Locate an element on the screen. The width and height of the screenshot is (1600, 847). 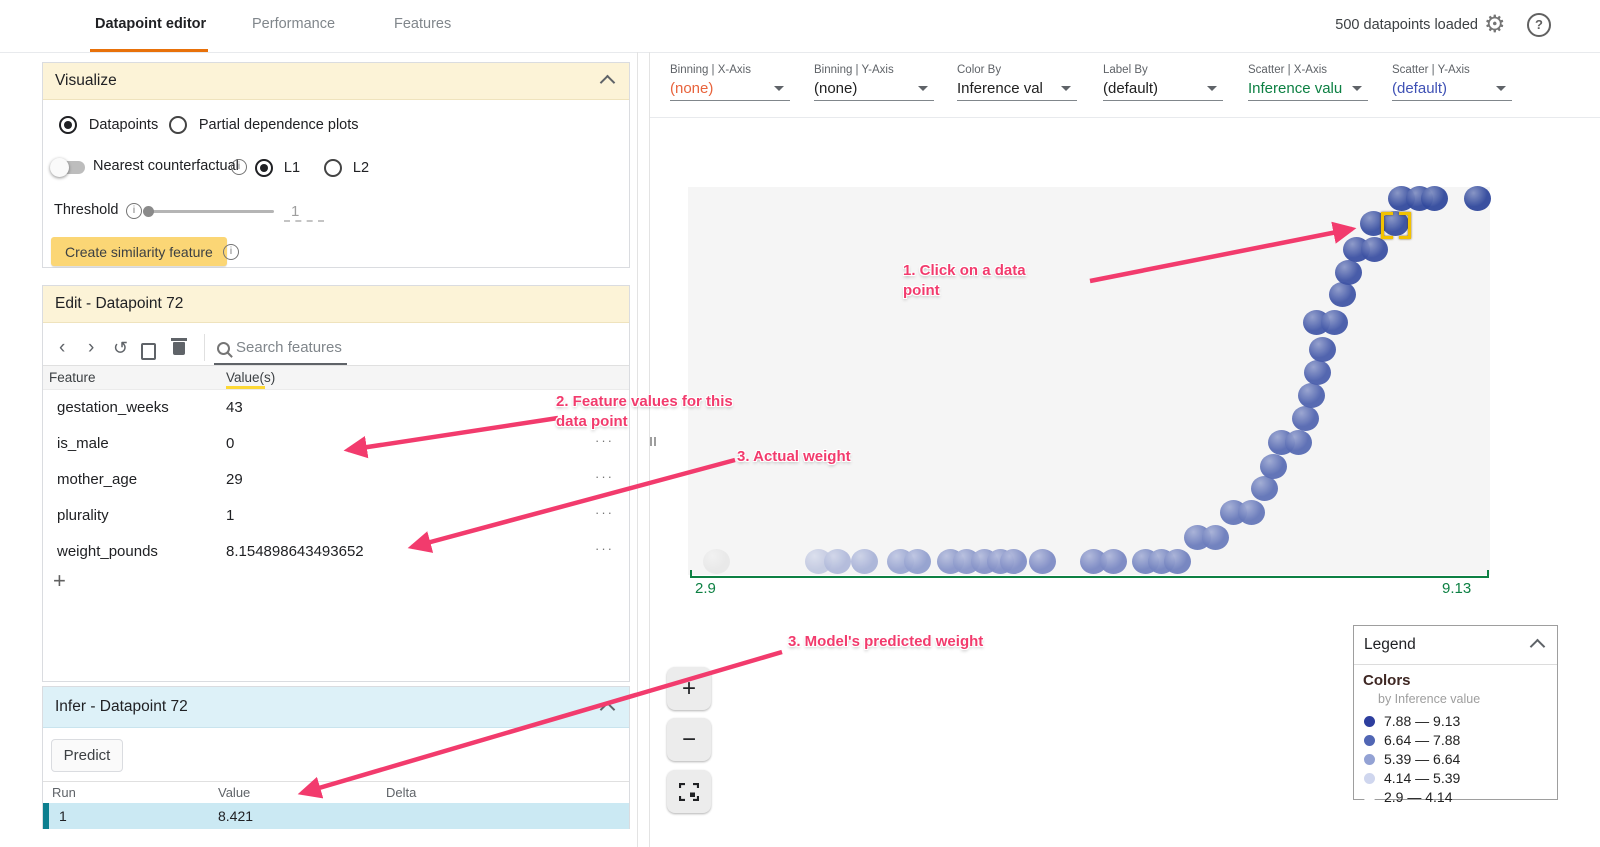
tab-datapoint-editor: Datapoint editor is located at coordinates (151, 24).